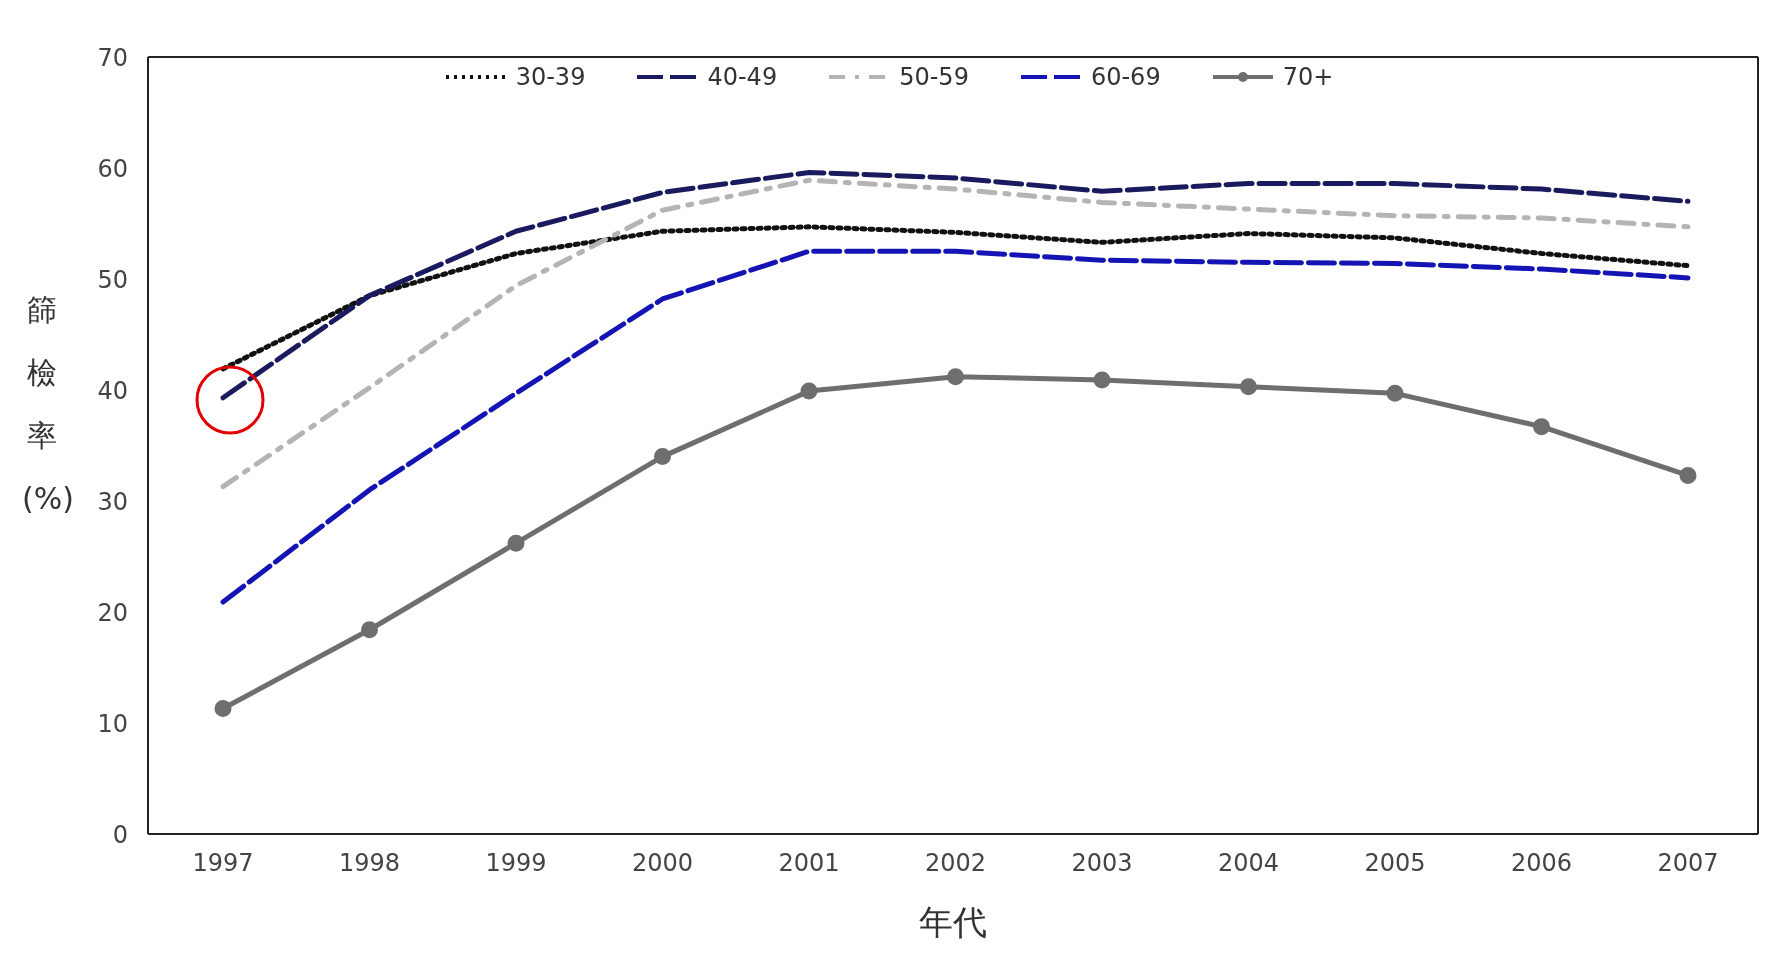 The image size is (1771, 962). I want to click on y-tick-label: 20, so click(112, 612).